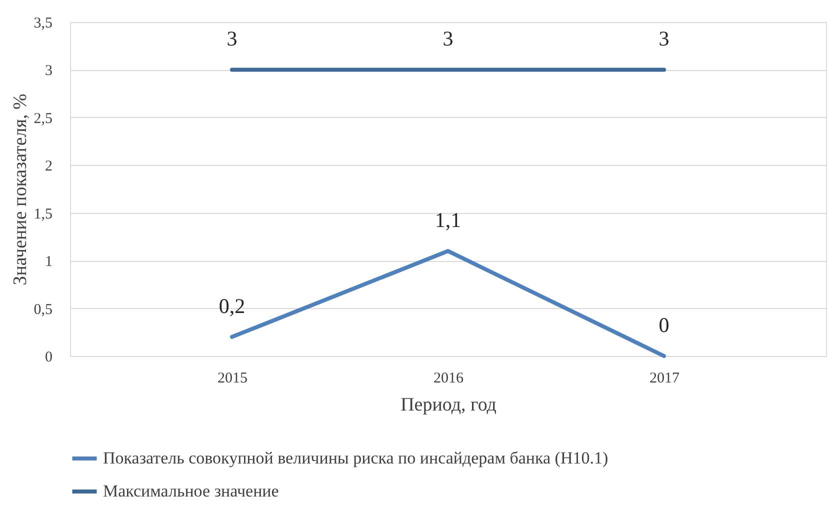  I want to click on y-axis-title: Значение показателя, %, so click(20, 190).